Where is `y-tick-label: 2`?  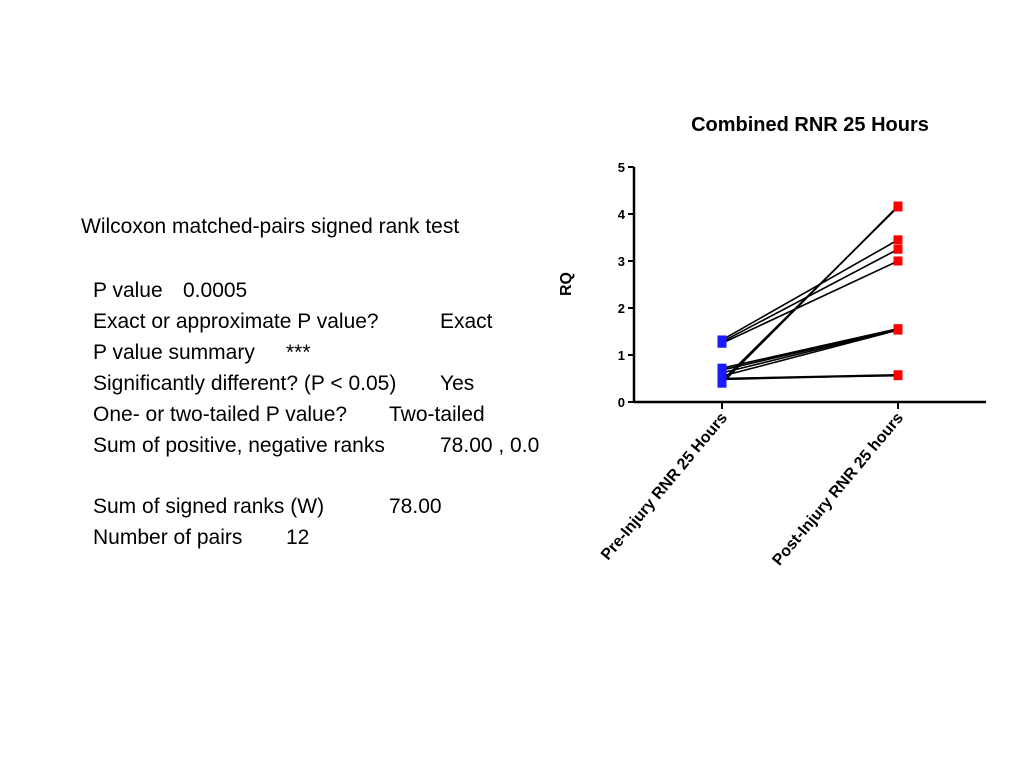 y-tick-label: 2 is located at coordinates (621, 308).